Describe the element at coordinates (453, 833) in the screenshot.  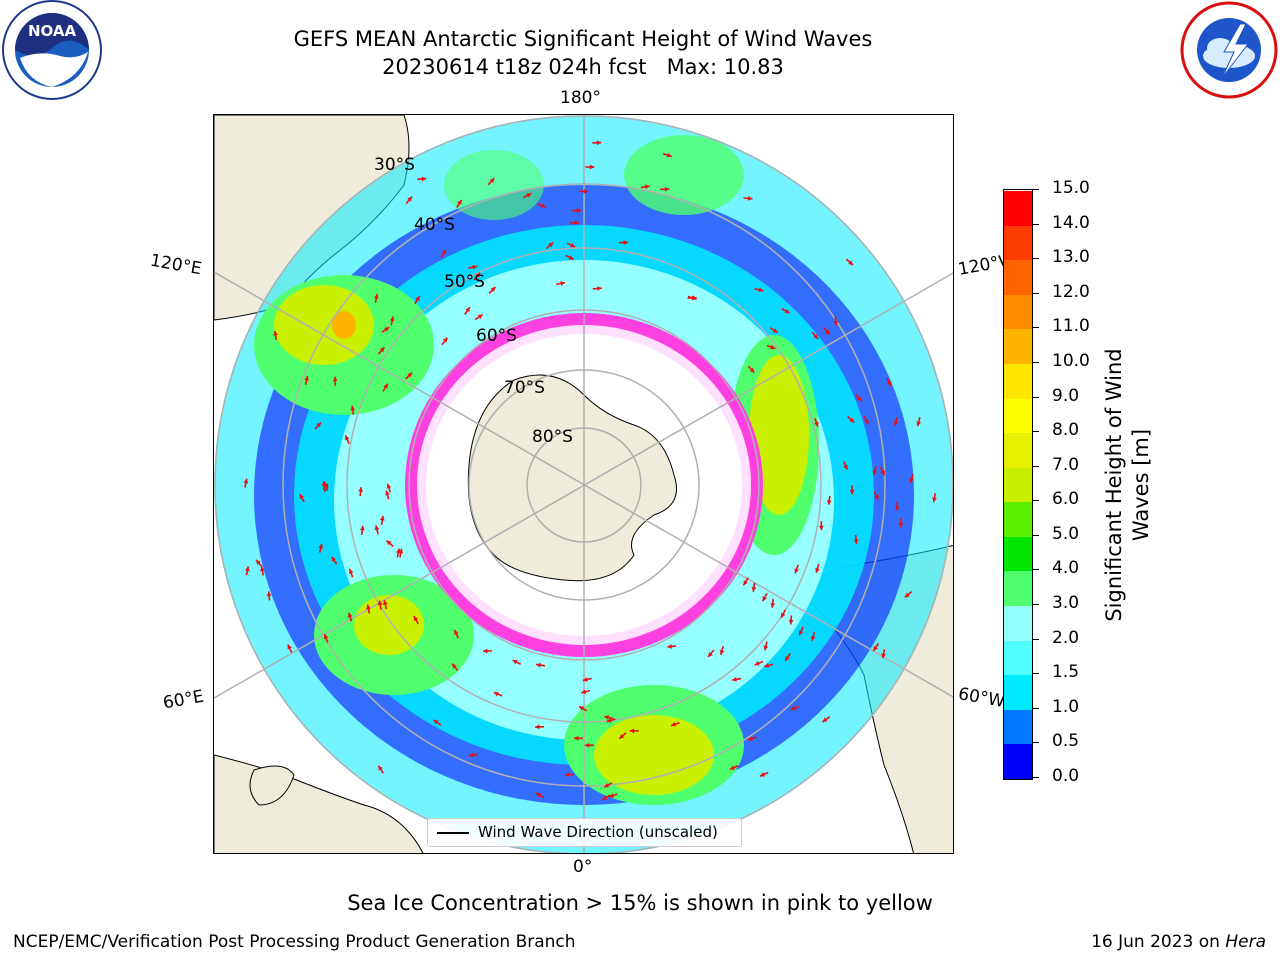
I see `legend-line-swatch` at that location.